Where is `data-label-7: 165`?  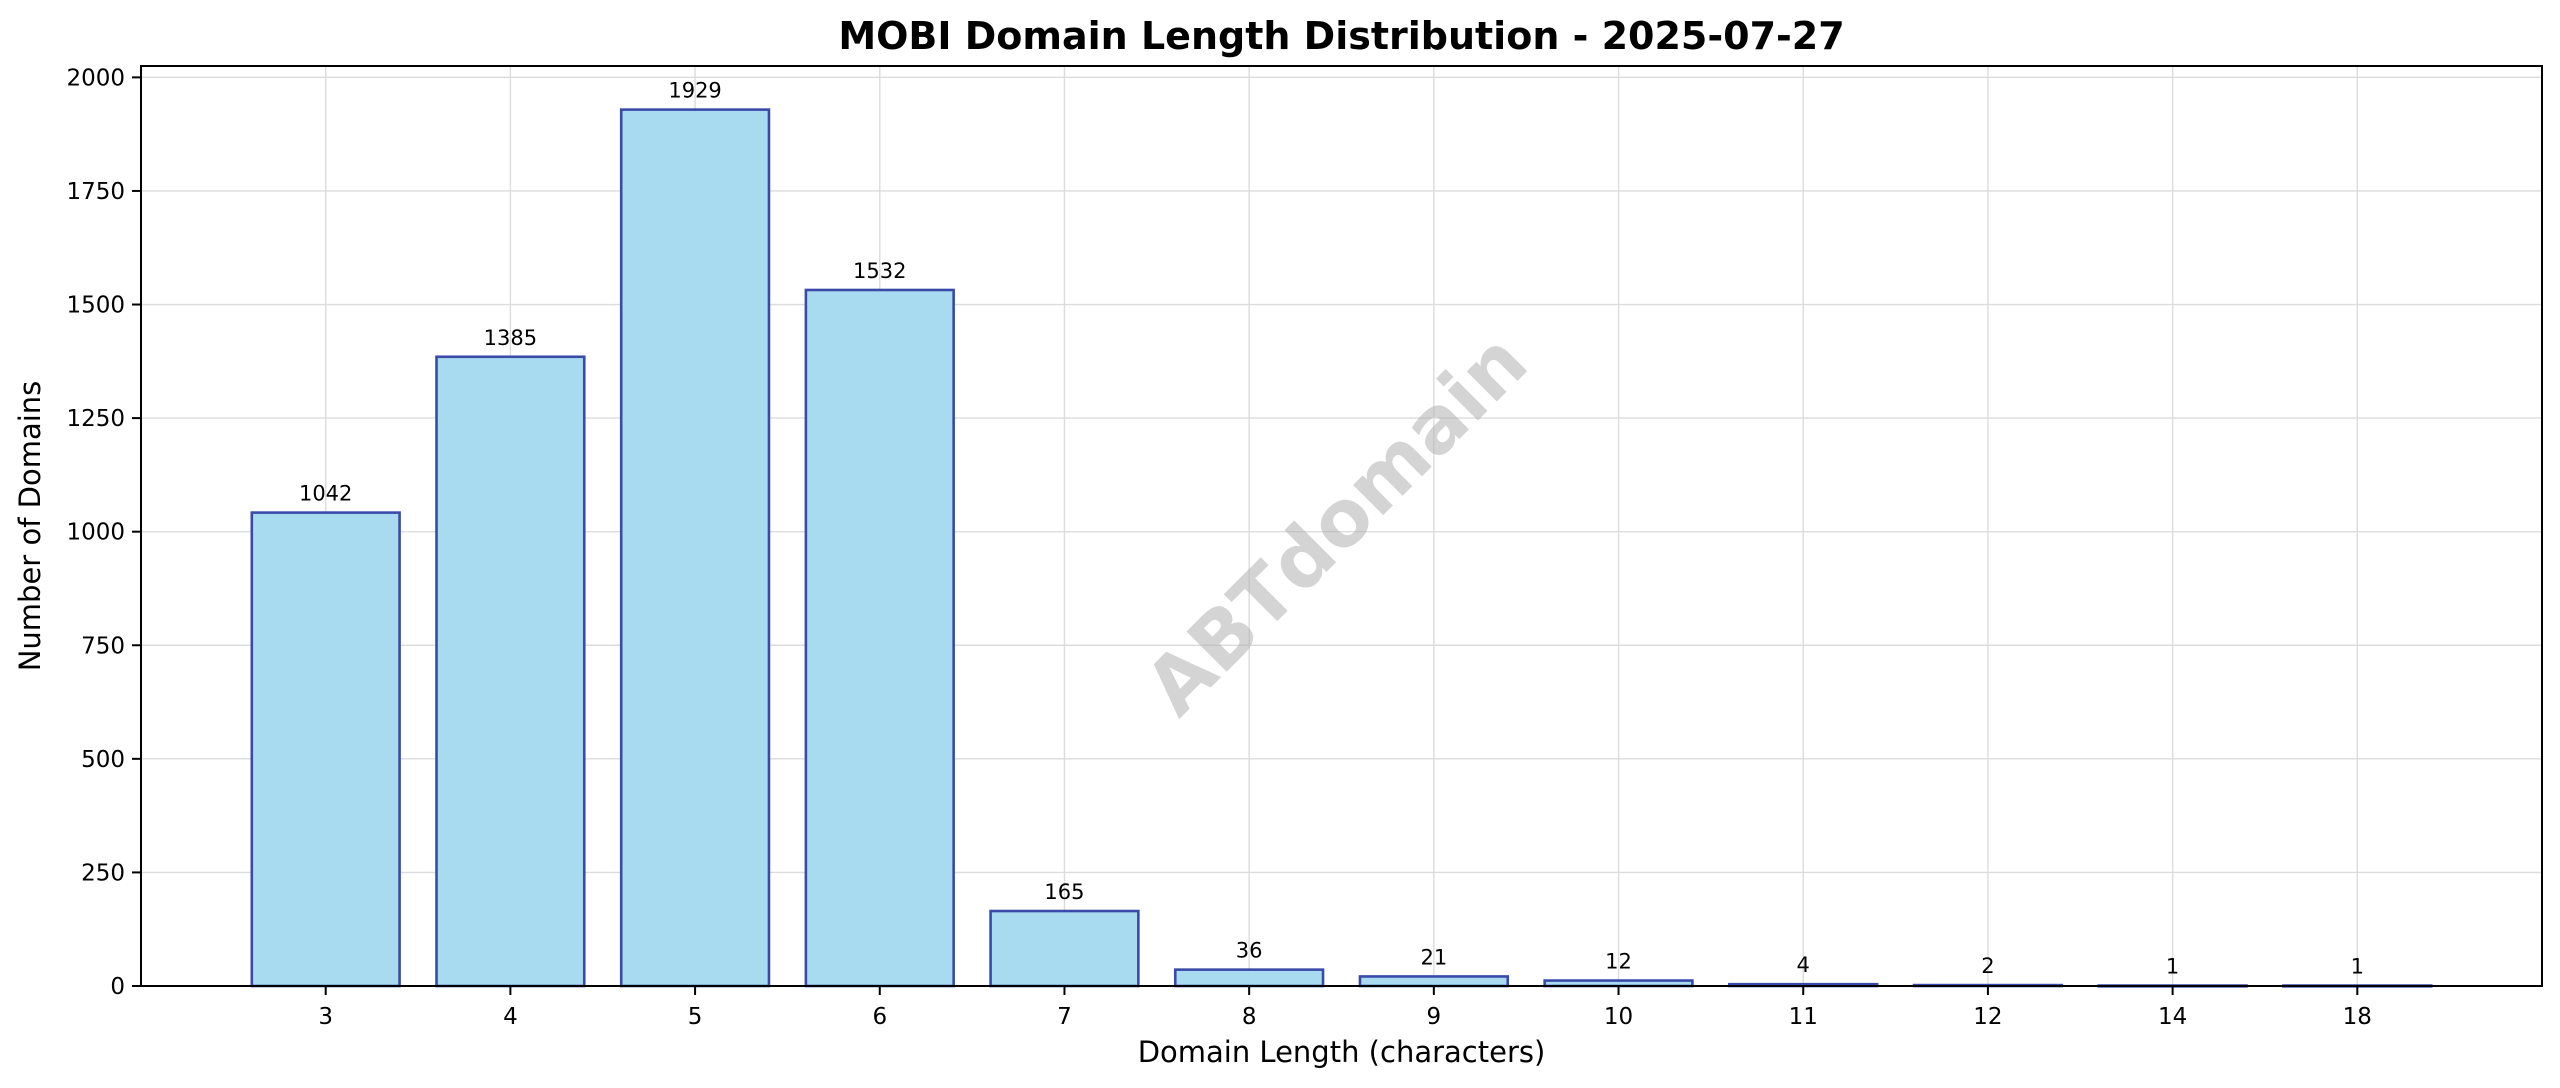 data-label-7: 165 is located at coordinates (1064, 892).